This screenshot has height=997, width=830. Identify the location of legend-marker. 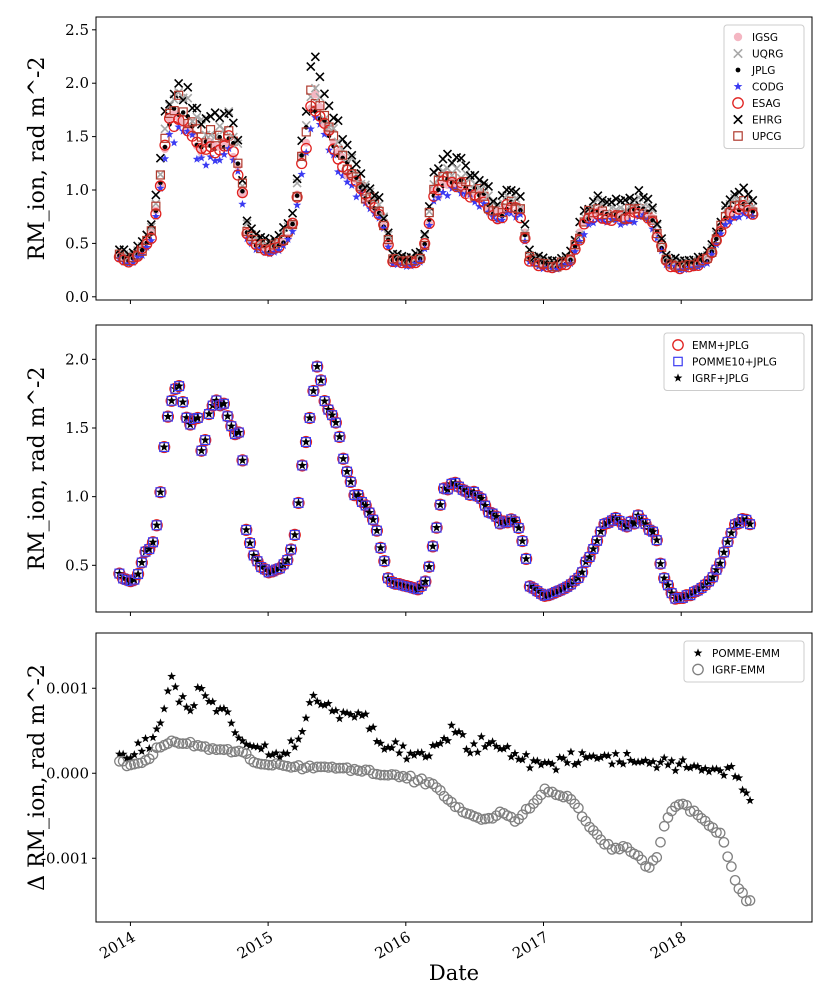
(678, 361).